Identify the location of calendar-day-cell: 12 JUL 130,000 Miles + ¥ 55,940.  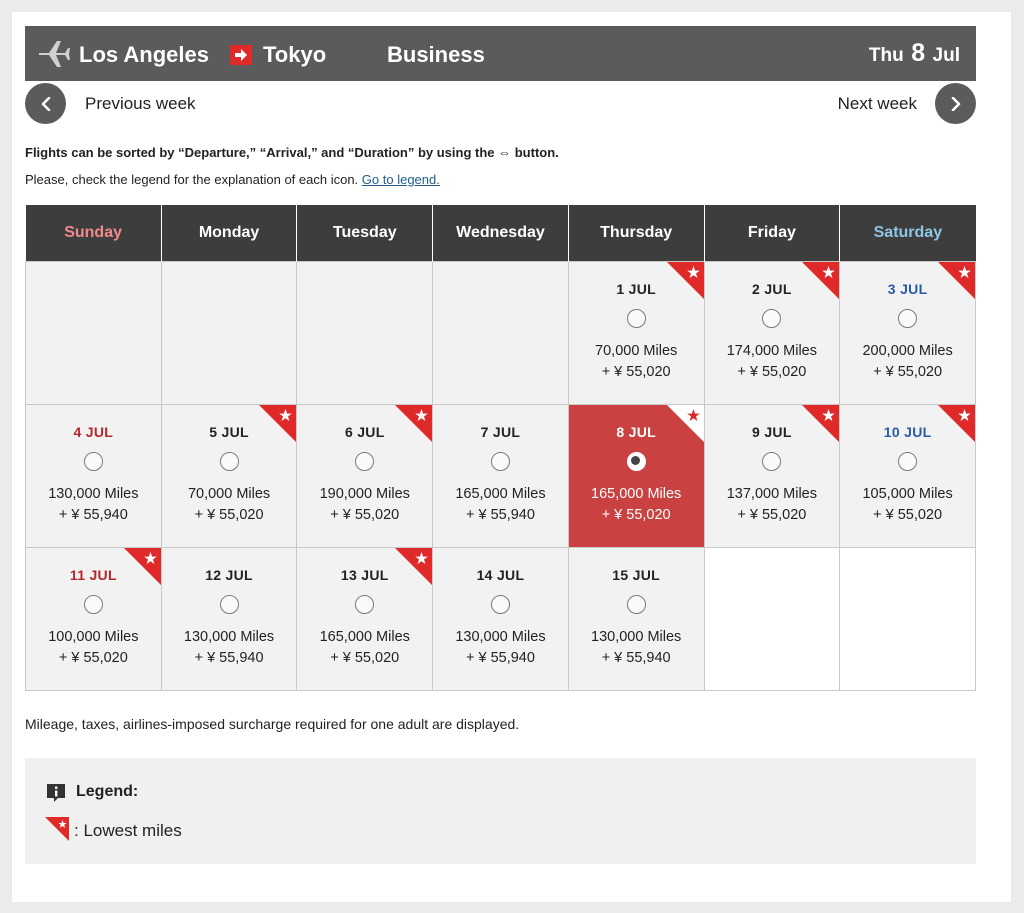
(229, 618).